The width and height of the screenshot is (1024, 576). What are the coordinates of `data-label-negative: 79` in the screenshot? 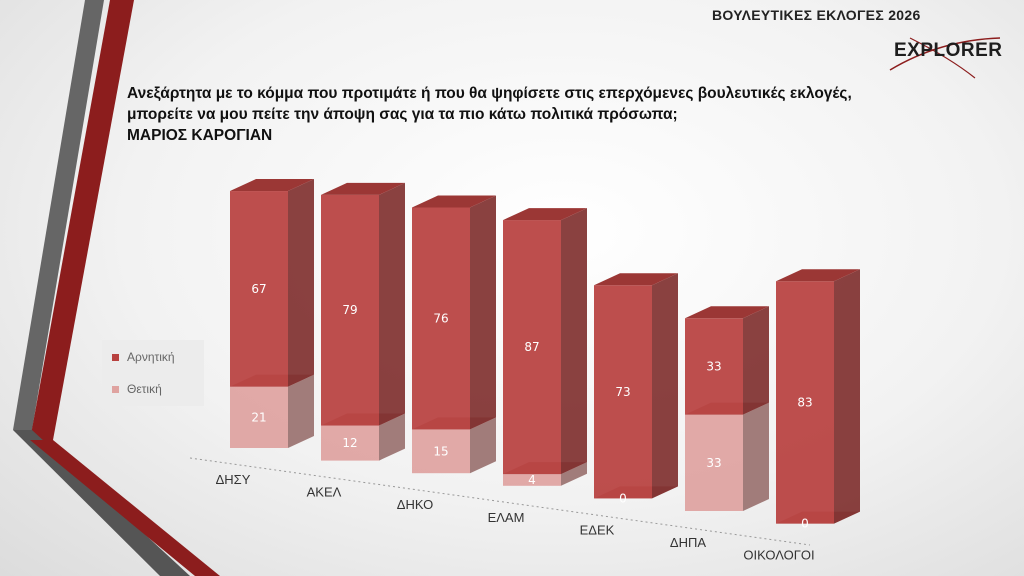 It's located at (349, 310).